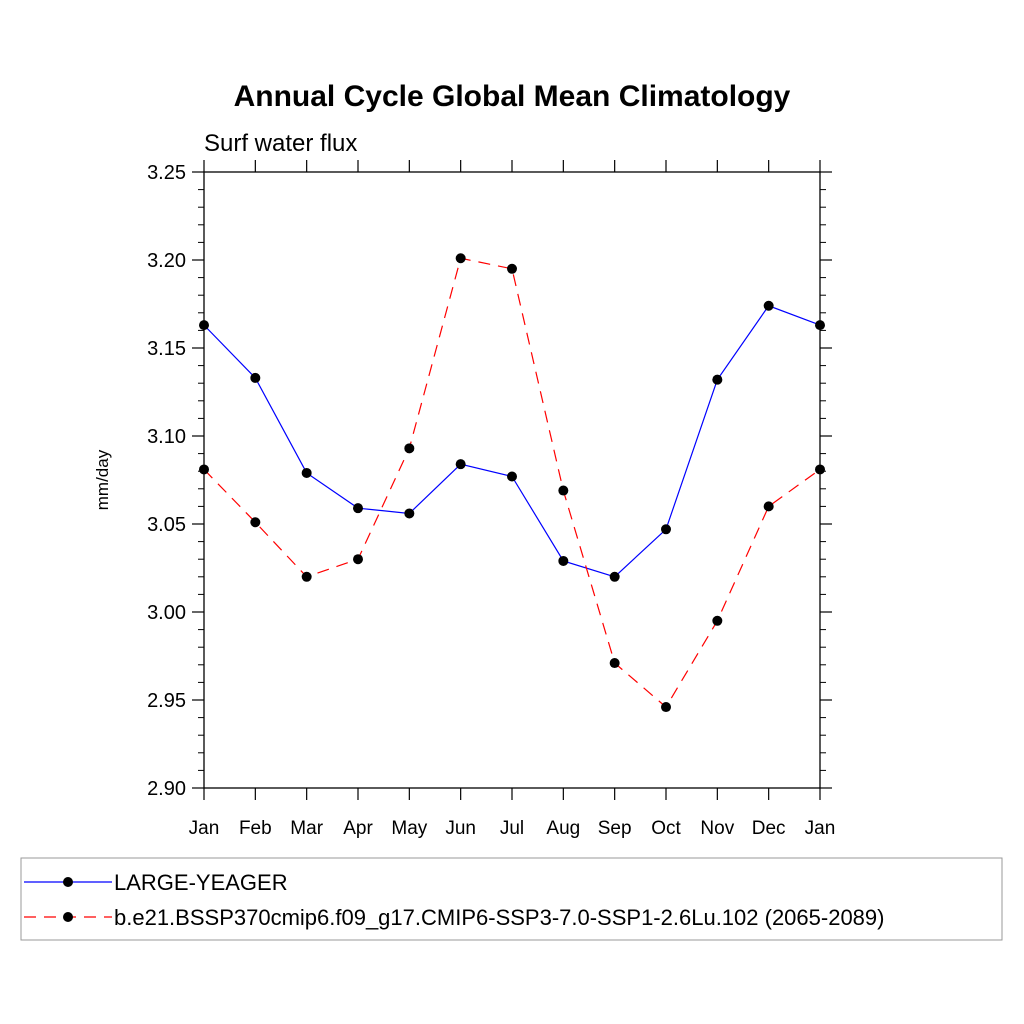 The width and height of the screenshot is (1024, 1024). What do you see at coordinates (166, 261) in the screenshot?
I see `y-tick-label: 3.20` at bounding box center [166, 261].